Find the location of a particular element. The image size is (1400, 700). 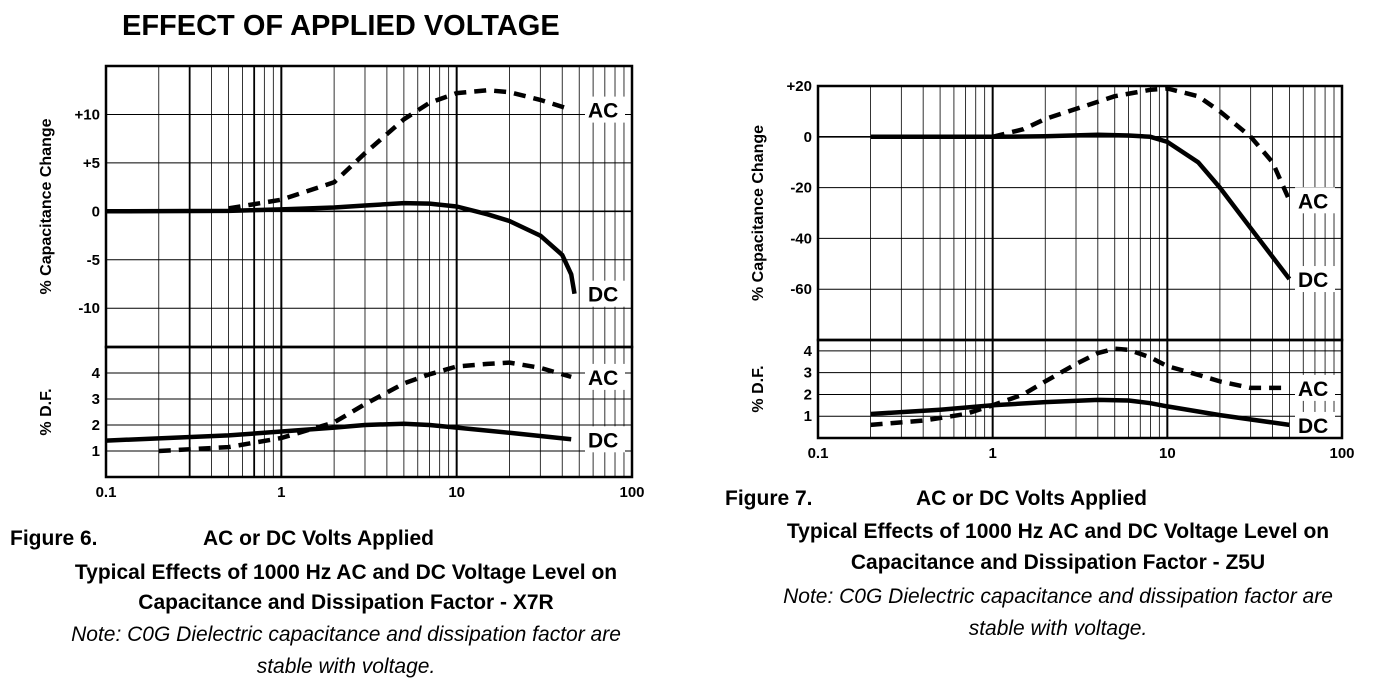

fig6-dissipation-series-ac is located at coordinates (365, 407).